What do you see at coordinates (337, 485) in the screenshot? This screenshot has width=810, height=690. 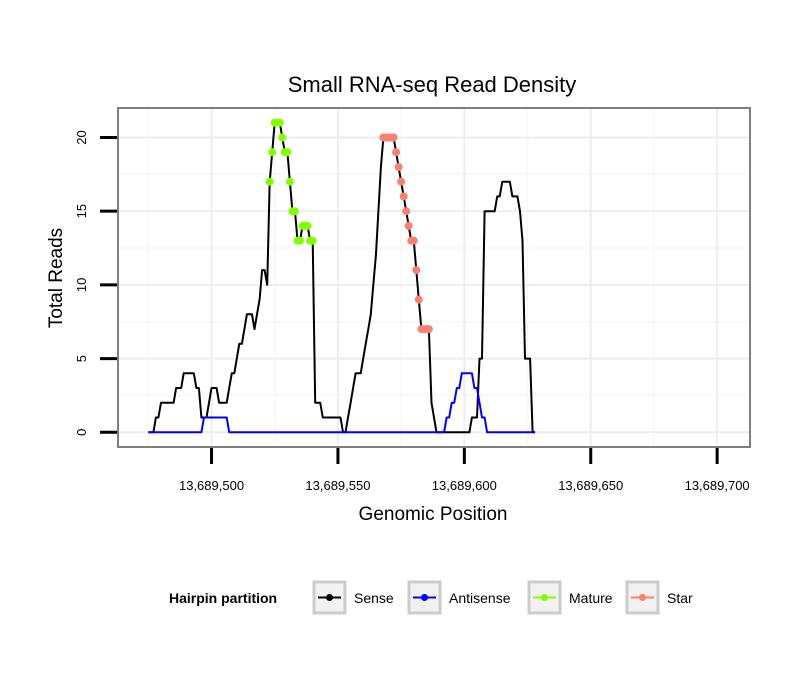 I see `x-tick-label-1: 13,689,550` at bounding box center [337, 485].